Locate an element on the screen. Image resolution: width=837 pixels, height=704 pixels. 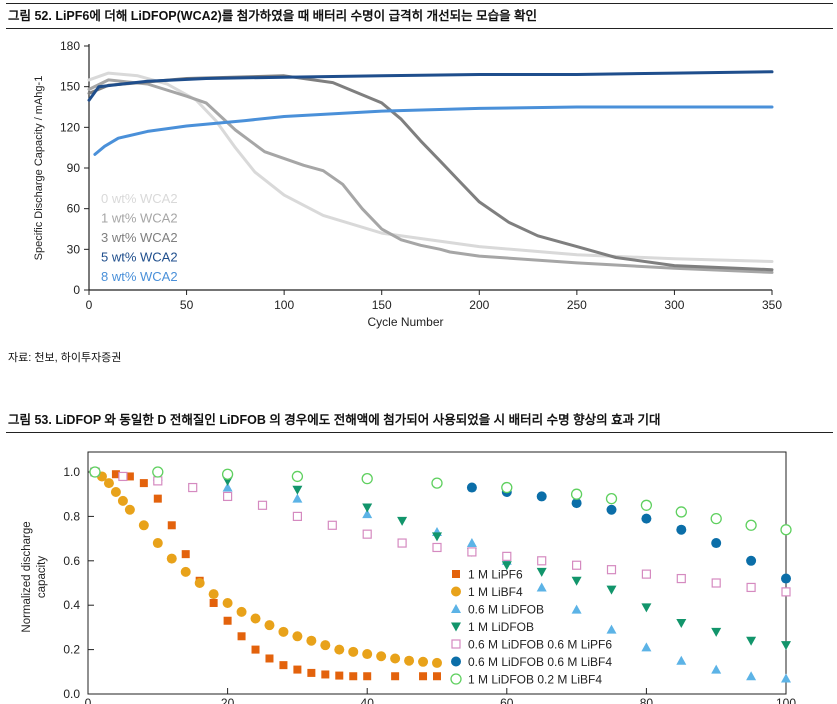
y-tick-label: 0 is located at coordinates (76, 290).